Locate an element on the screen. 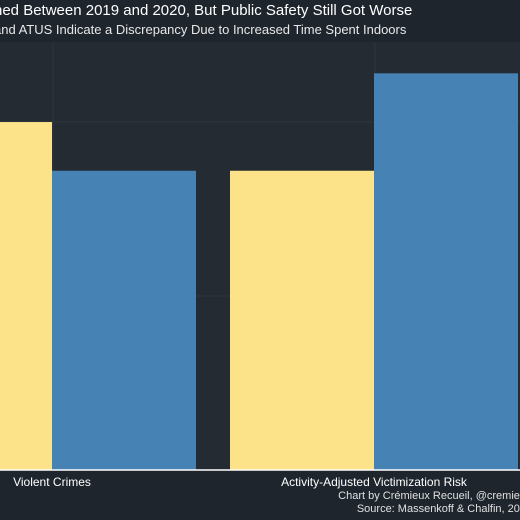 Image resolution: width=520 pixels, height=520 pixels. caption-source: Source: Massenkoff & Chalfin, 202 is located at coordinates (438, 509).